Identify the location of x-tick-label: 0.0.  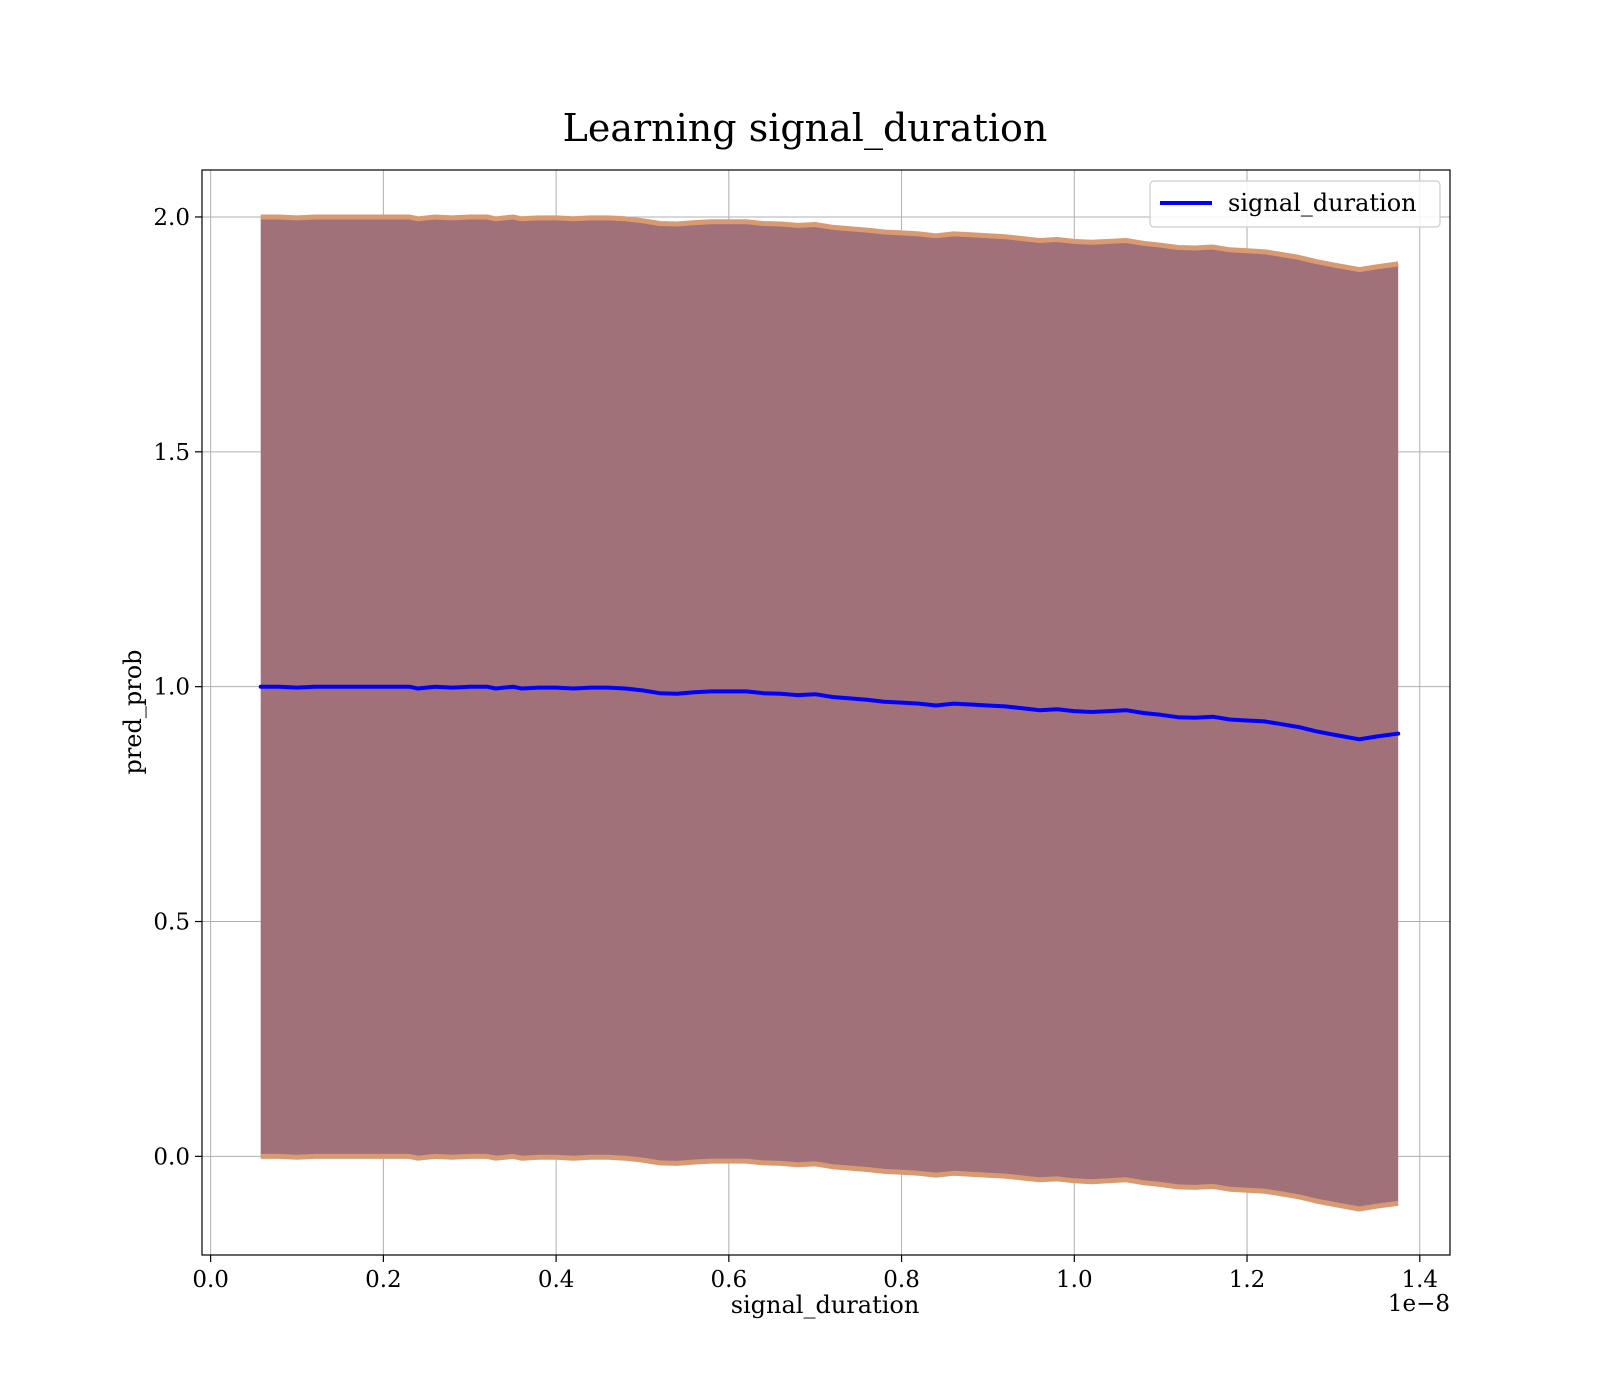
(210, 1280).